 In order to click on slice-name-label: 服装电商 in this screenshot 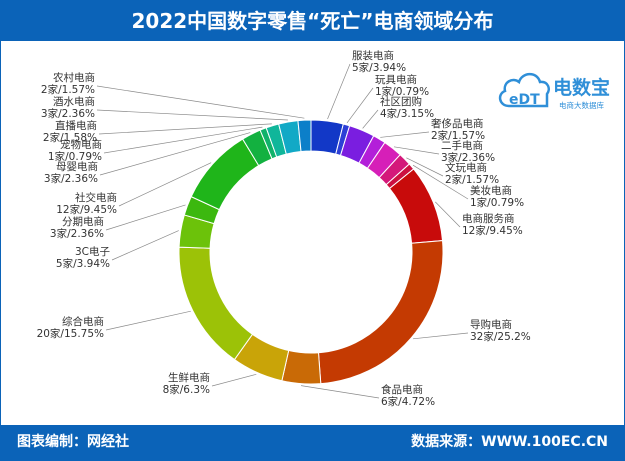, I will do `click(373, 55)`.